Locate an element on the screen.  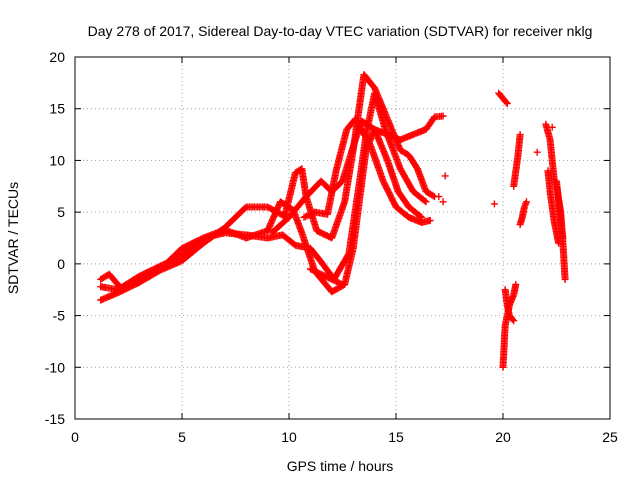
series-arc-i is located at coordinates (509, 305).